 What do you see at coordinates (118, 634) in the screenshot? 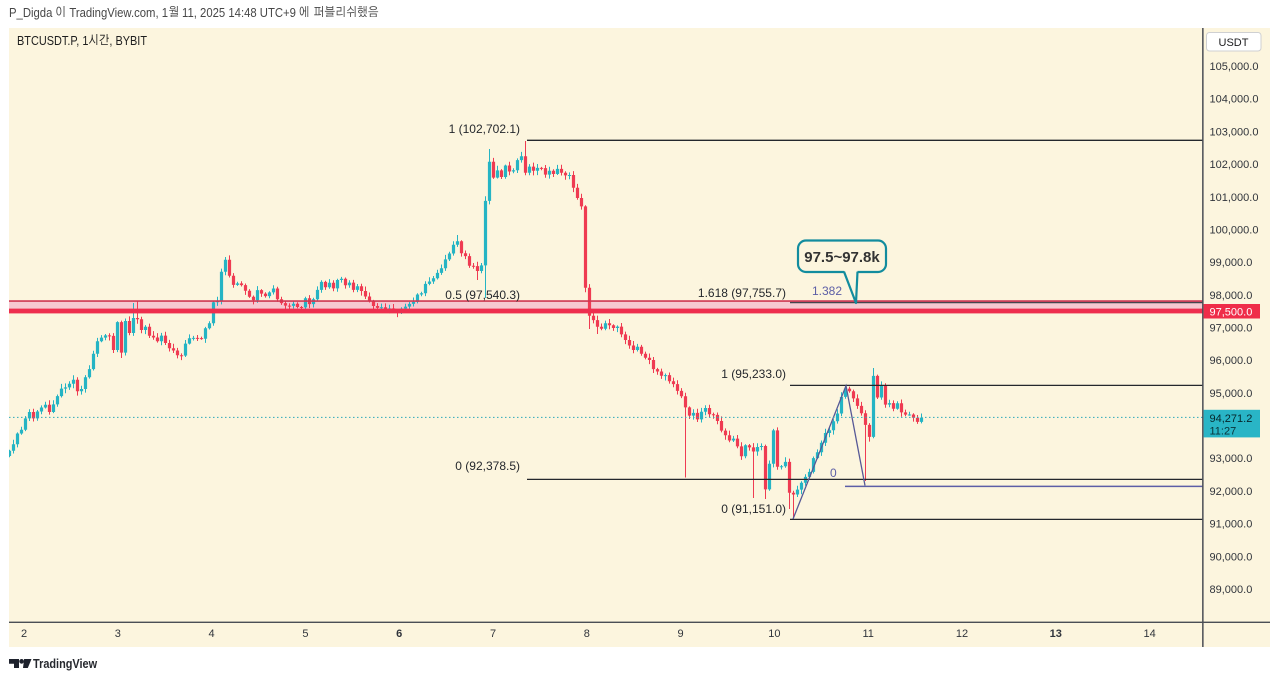
I see `svg-text: 3` at bounding box center [118, 634].